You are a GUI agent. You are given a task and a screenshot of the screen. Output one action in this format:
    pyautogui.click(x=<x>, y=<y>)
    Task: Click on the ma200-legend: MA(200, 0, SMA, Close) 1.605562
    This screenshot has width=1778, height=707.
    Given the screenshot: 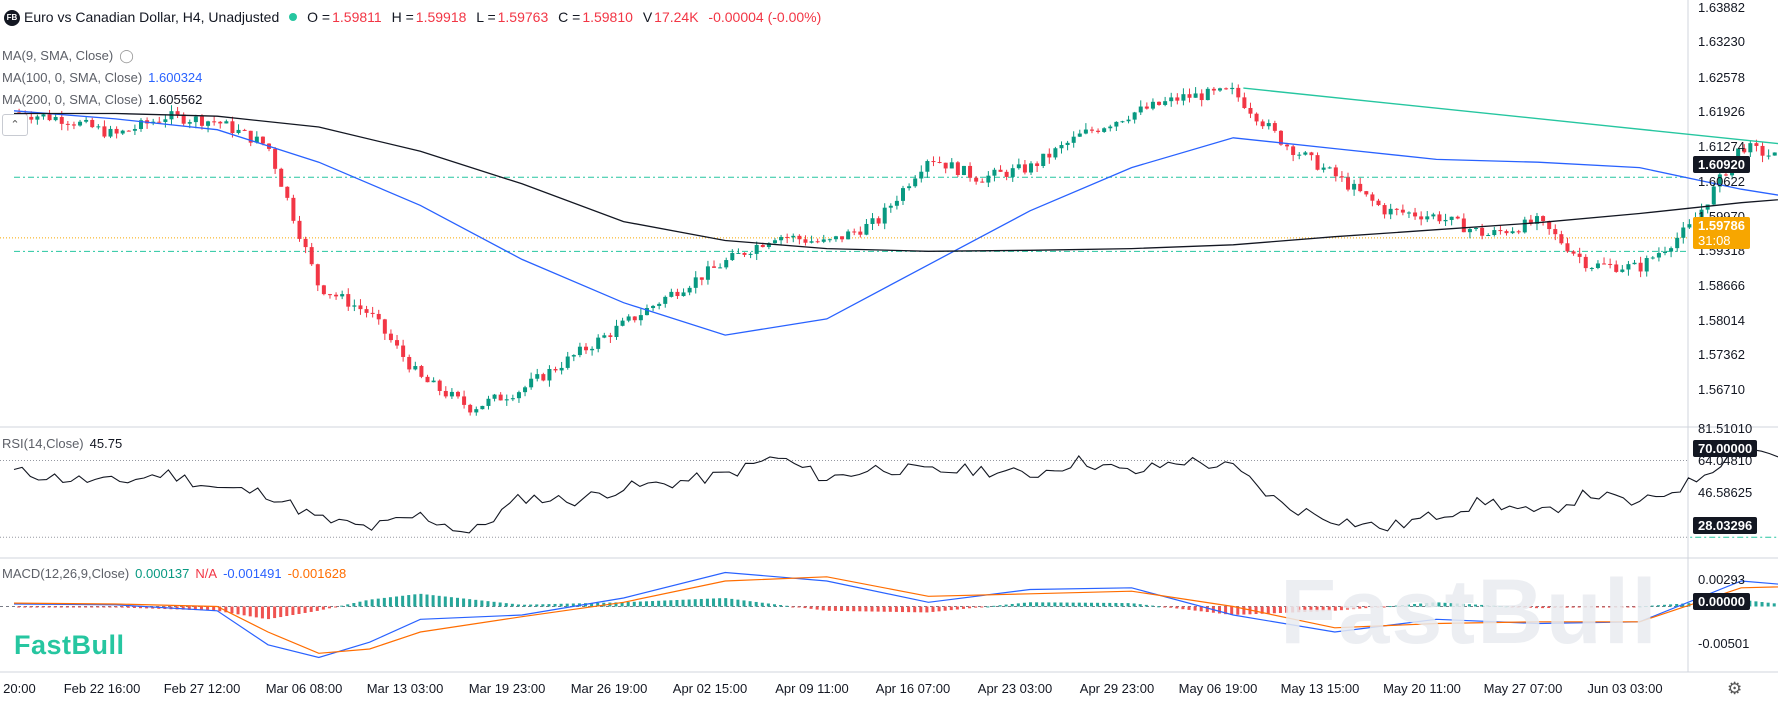 What is the action you would take?
    pyautogui.click(x=105, y=99)
    